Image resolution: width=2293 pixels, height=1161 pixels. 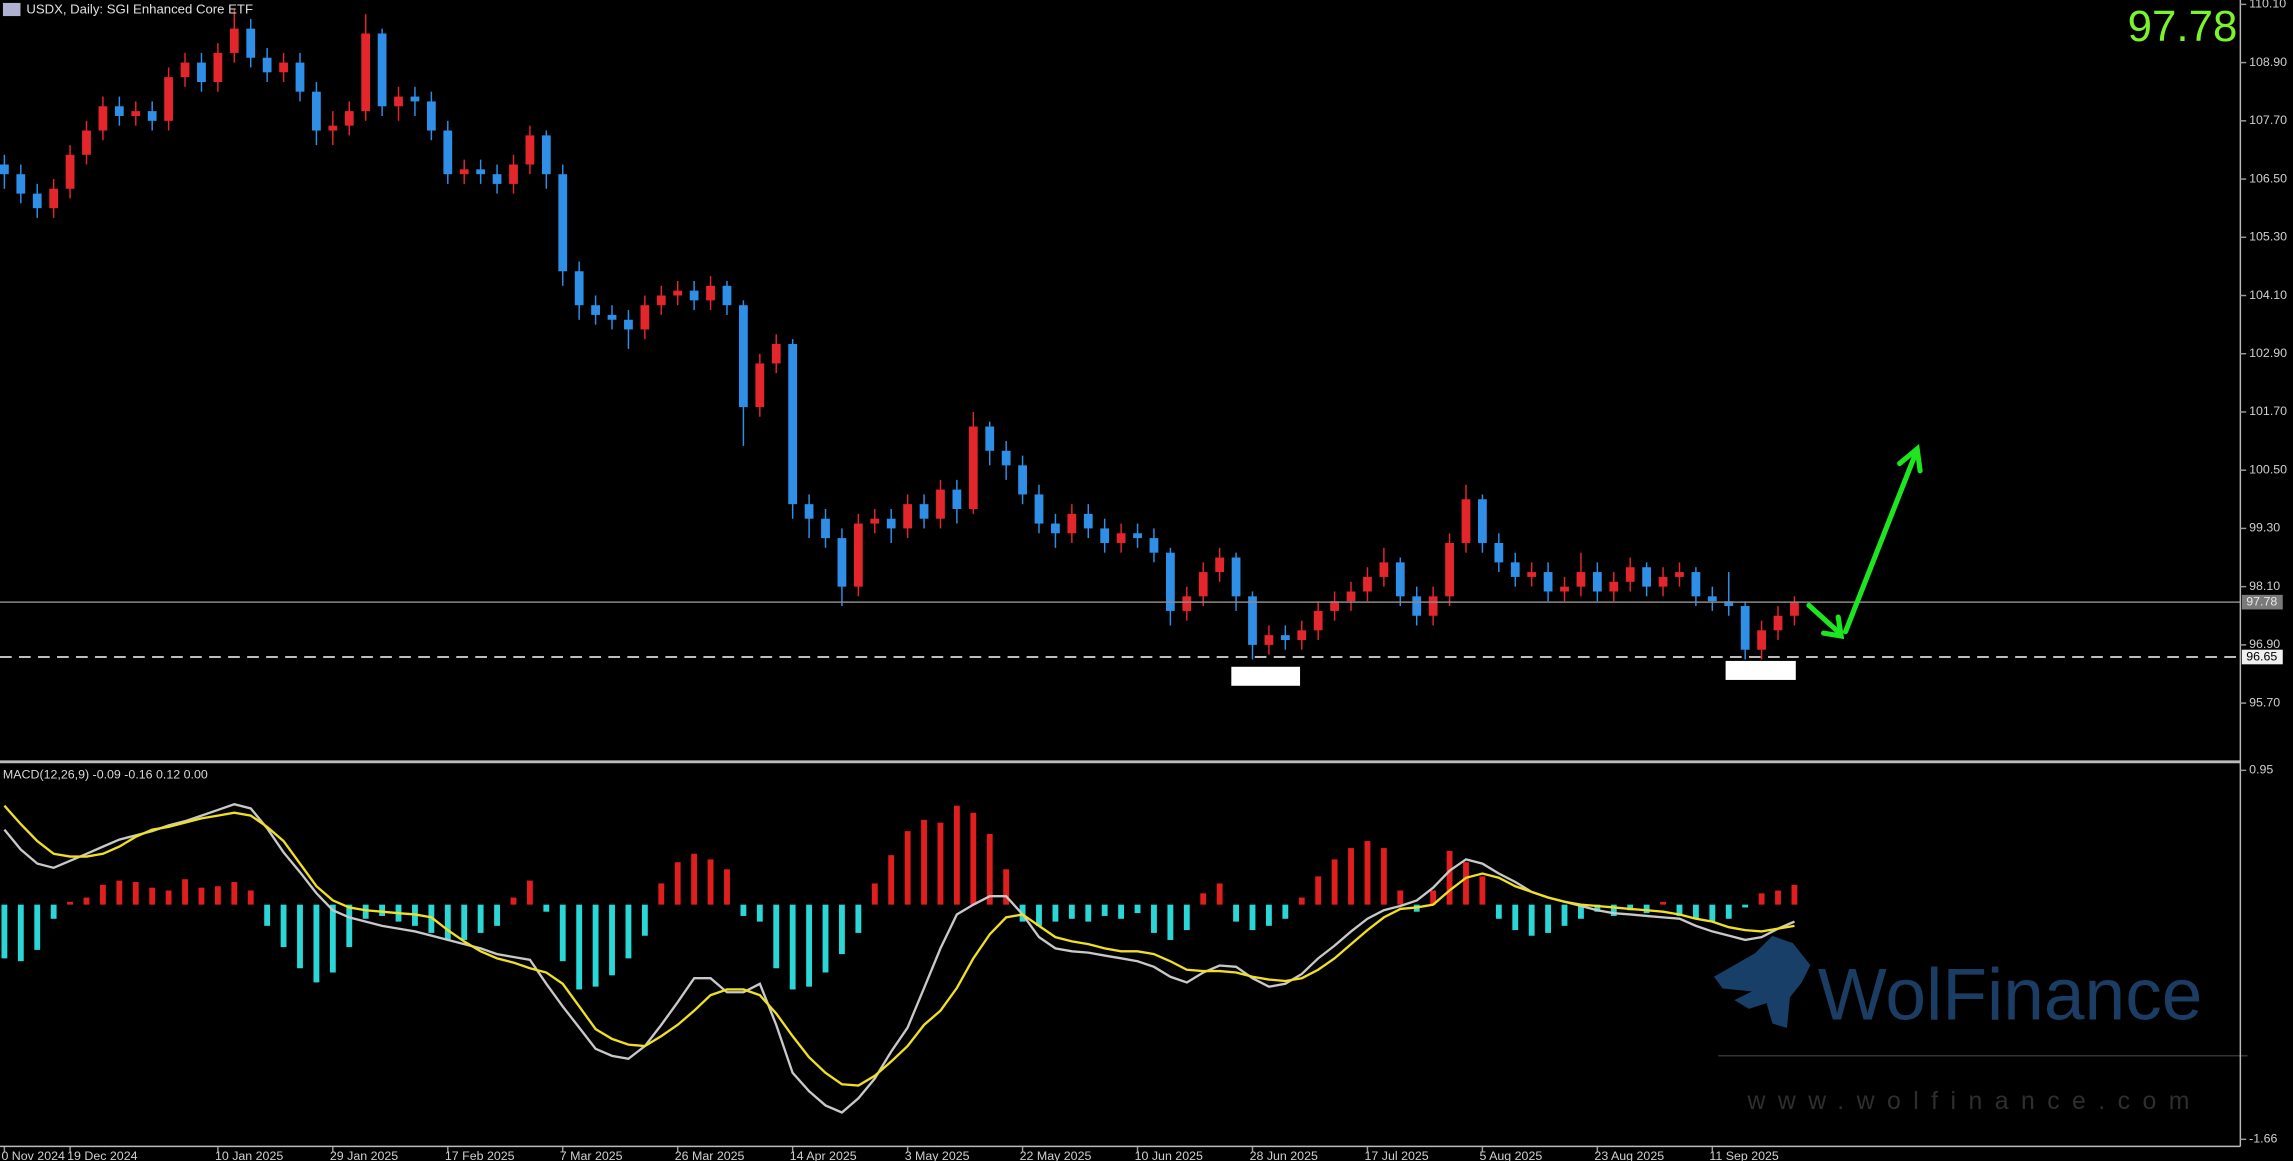 What do you see at coordinates (710, 1155) in the screenshot?
I see `x-tick-label: 26 Mar 2025` at bounding box center [710, 1155].